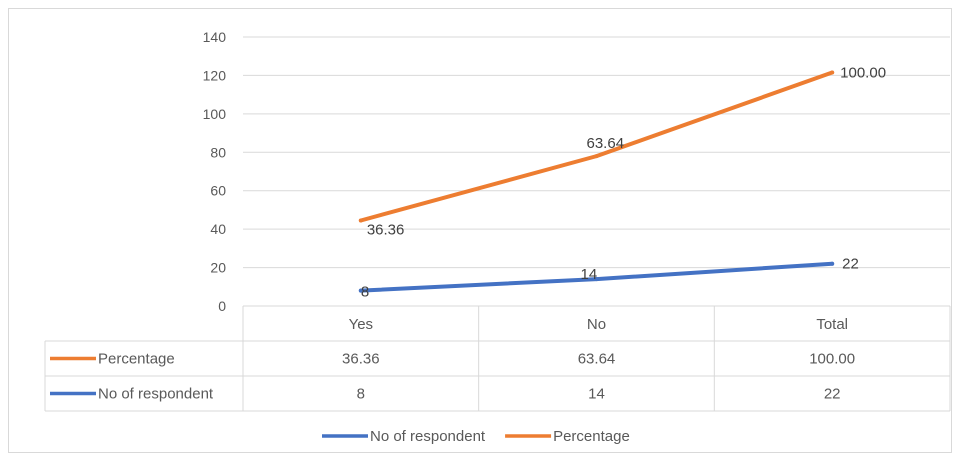 The width and height of the screenshot is (960, 461). Describe the element at coordinates (596, 324) in the screenshot. I see `category-label: No` at that location.